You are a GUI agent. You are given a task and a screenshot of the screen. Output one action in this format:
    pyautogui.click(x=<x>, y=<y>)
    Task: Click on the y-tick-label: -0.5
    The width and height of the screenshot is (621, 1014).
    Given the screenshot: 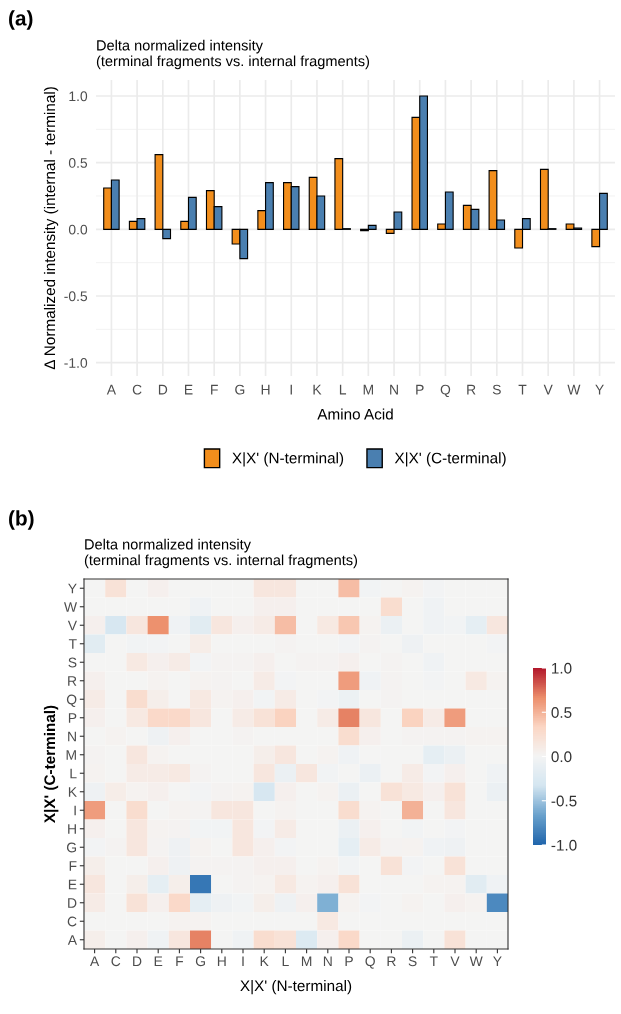 What is the action you would take?
    pyautogui.click(x=76, y=296)
    